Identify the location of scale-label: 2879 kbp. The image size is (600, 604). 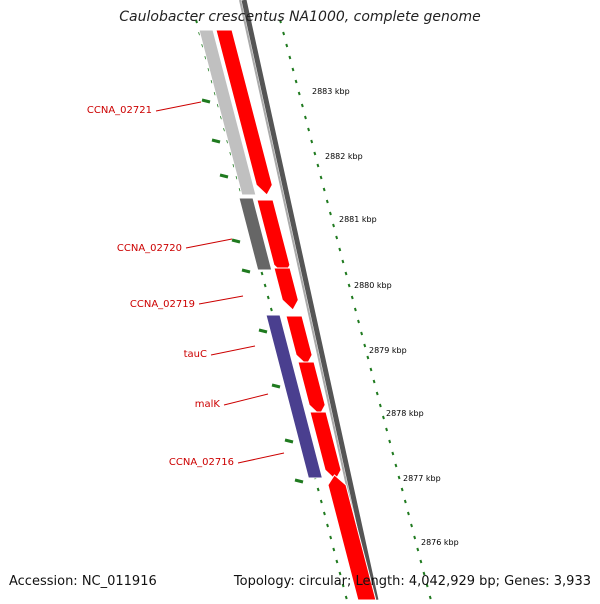
(388, 350).